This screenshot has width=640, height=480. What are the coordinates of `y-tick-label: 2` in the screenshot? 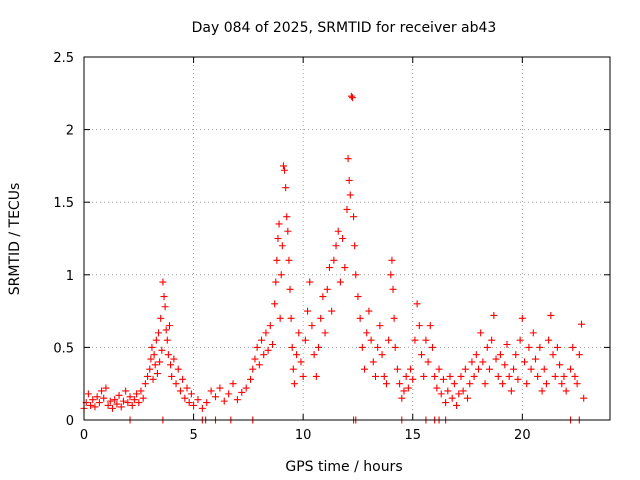 It's located at (70, 131).